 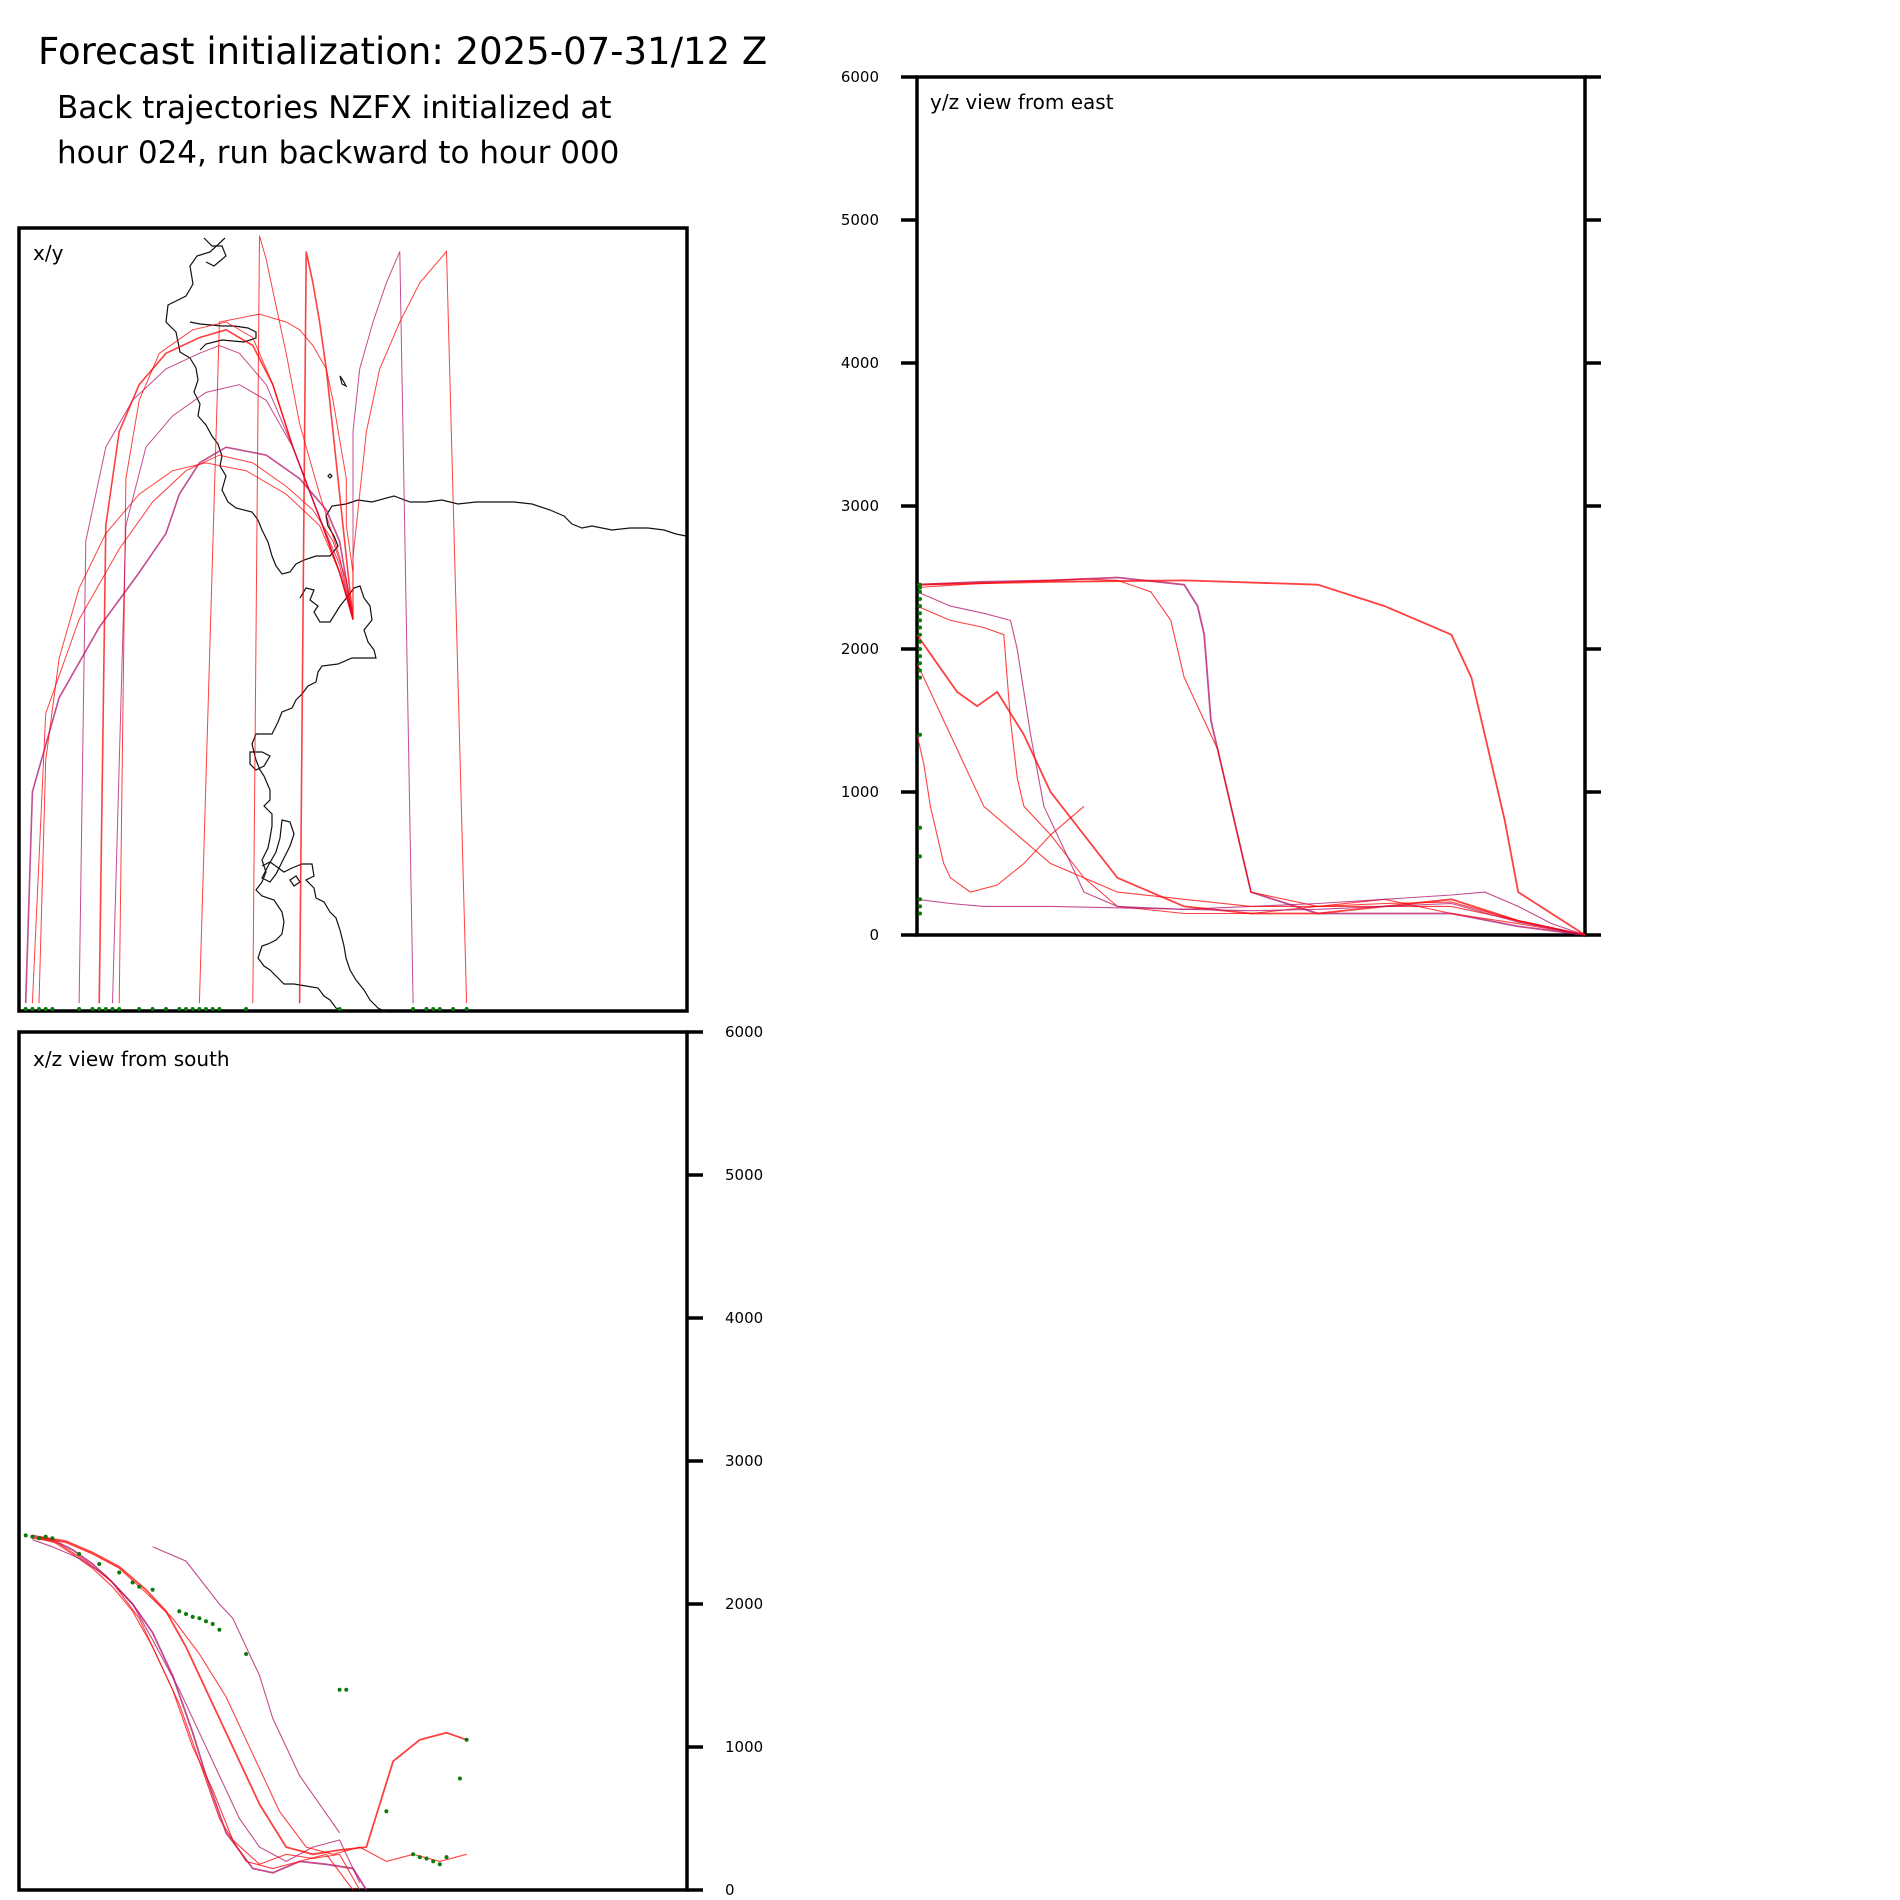 I want to click on xz-start-markers, so click(x=246, y=1700).